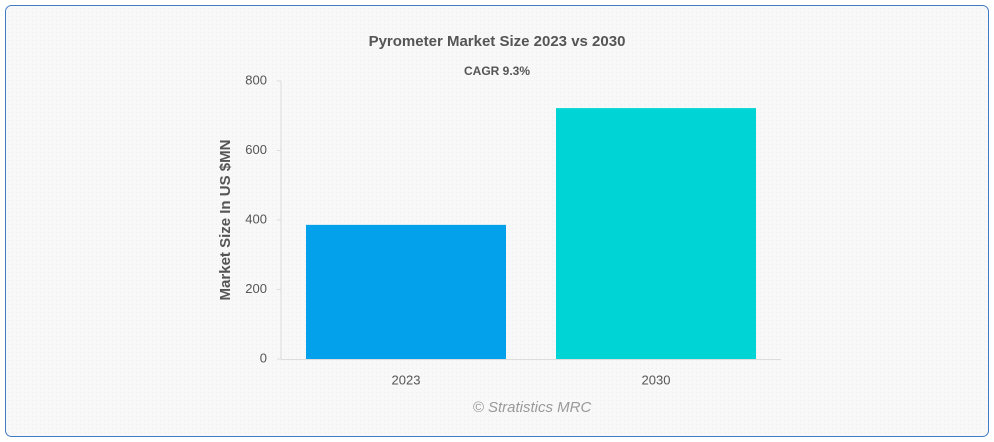 This screenshot has width=994, height=442. I want to click on credit: © Stratistics MRC, so click(532, 407).